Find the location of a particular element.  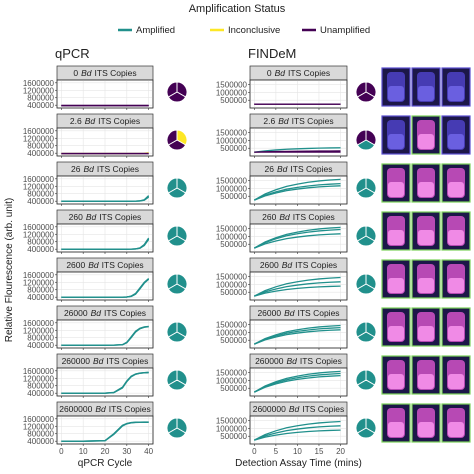

x-tick-label: 30 is located at coordinates (126, 451).